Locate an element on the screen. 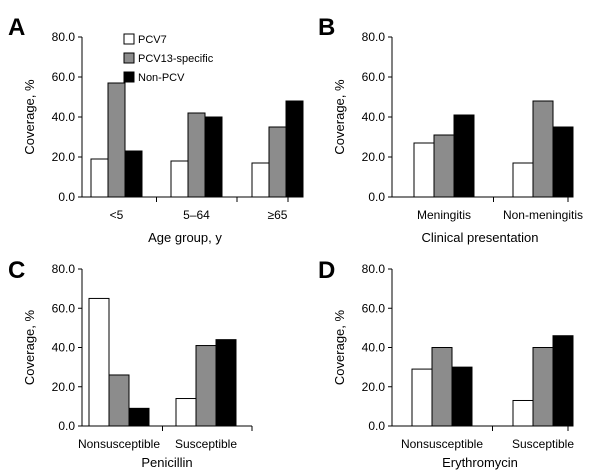  x-axis-label: Clinical presentation is located at coordinates (479, 237).